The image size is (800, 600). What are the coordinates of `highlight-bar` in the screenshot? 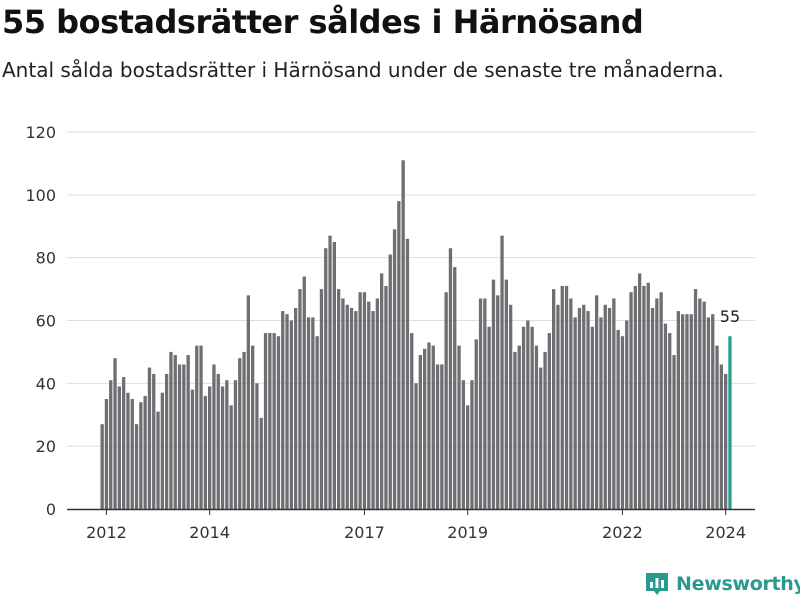 It's located at (730, 422).